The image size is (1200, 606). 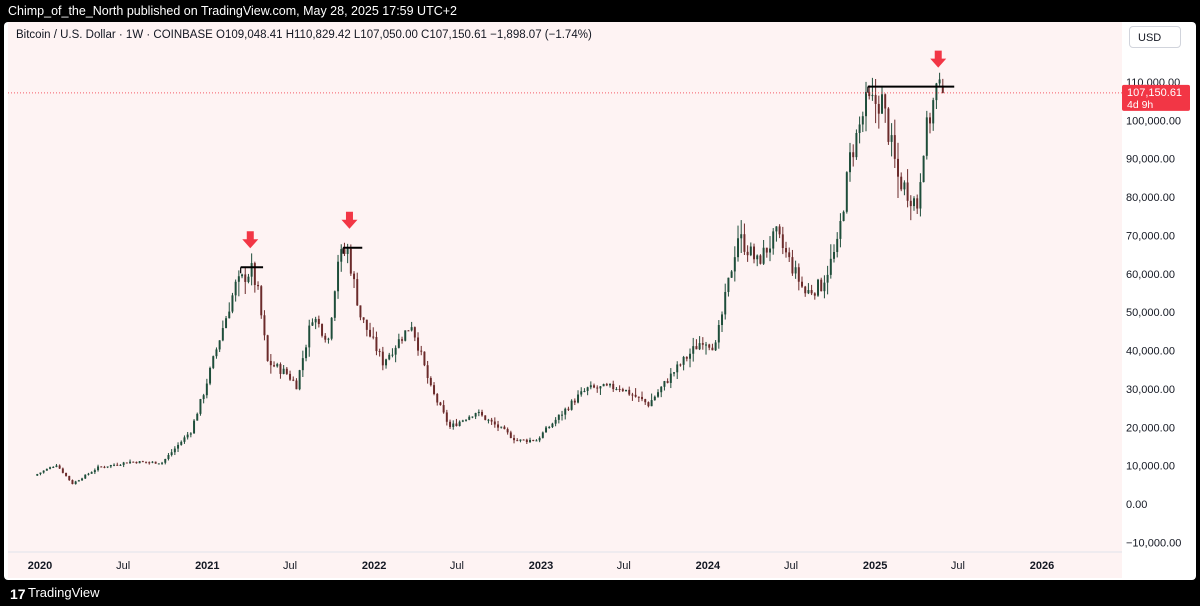 I want to click on currency-button: USD, so click(x=1155, y=37).